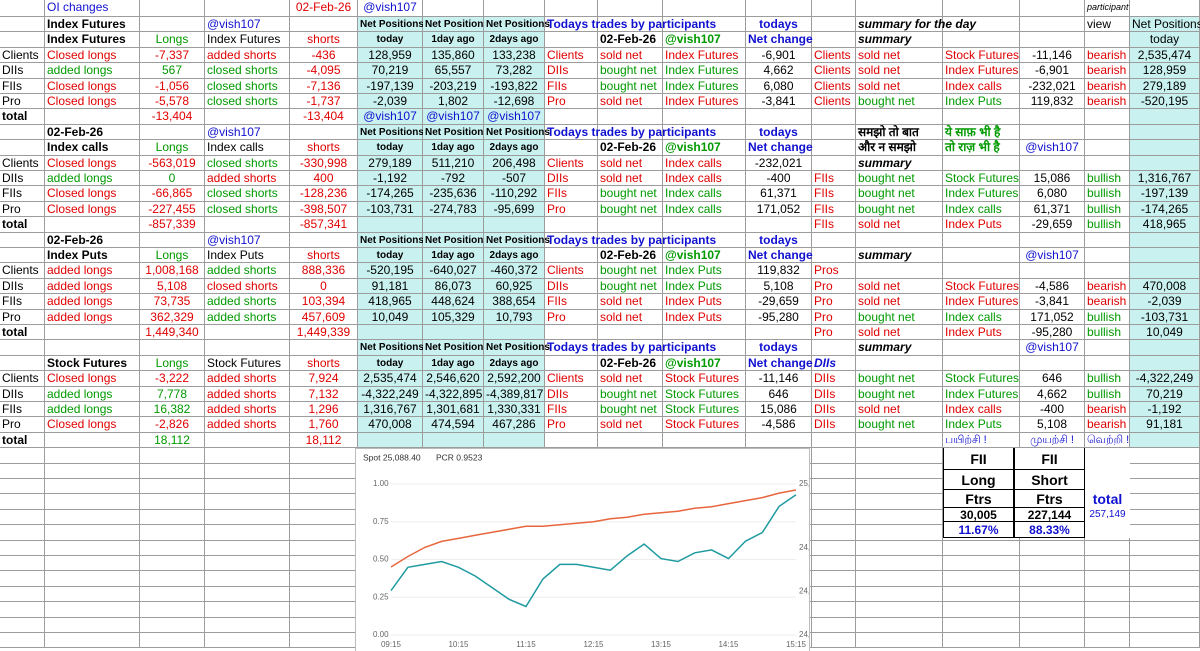  Describe the element at coordinates (630, 363) in the screenshot. I see `cell-text: 02-Feb-26` at that location.